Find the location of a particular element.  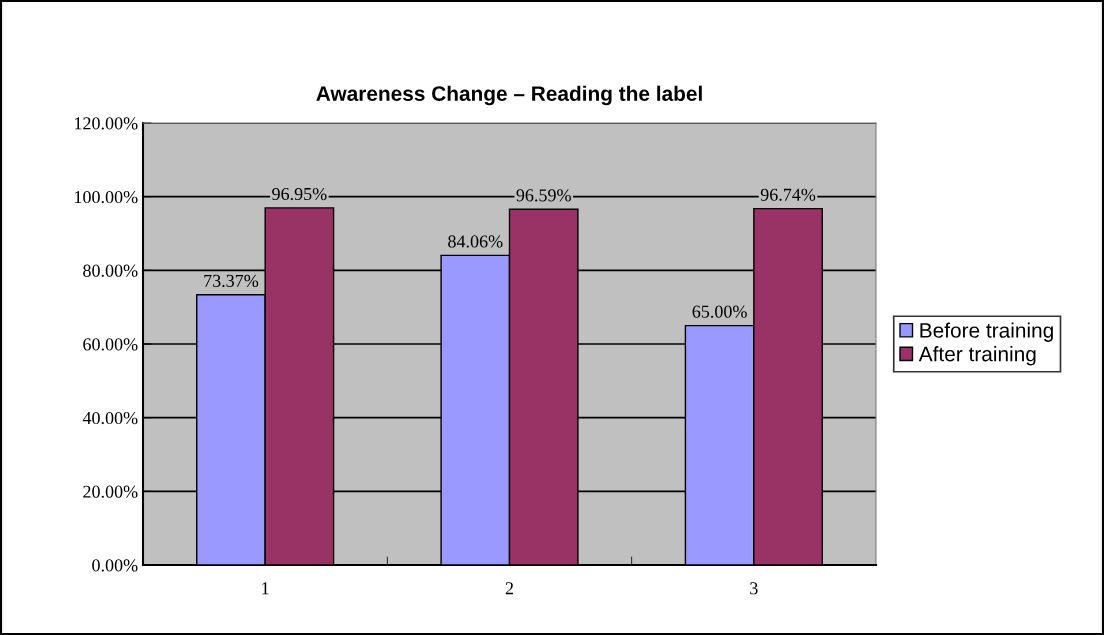

x-tick-label: 1 is located at coordinates (265, 588).